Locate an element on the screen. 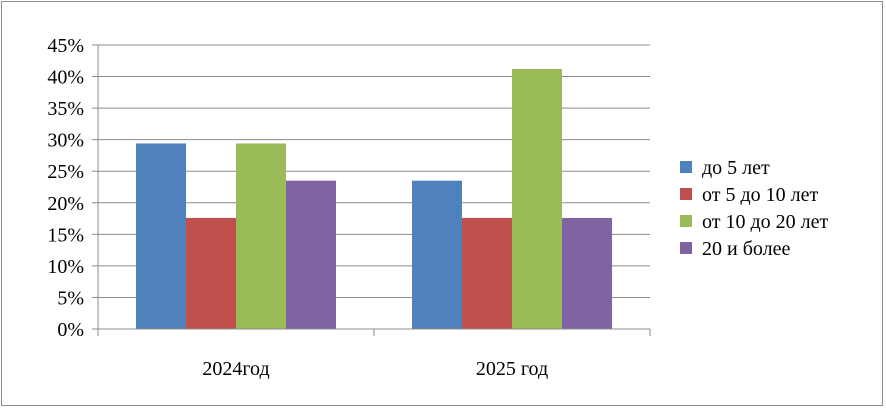 The image size is (886, 409). x-category-label: 2024год is located at coordinates (235, 369).